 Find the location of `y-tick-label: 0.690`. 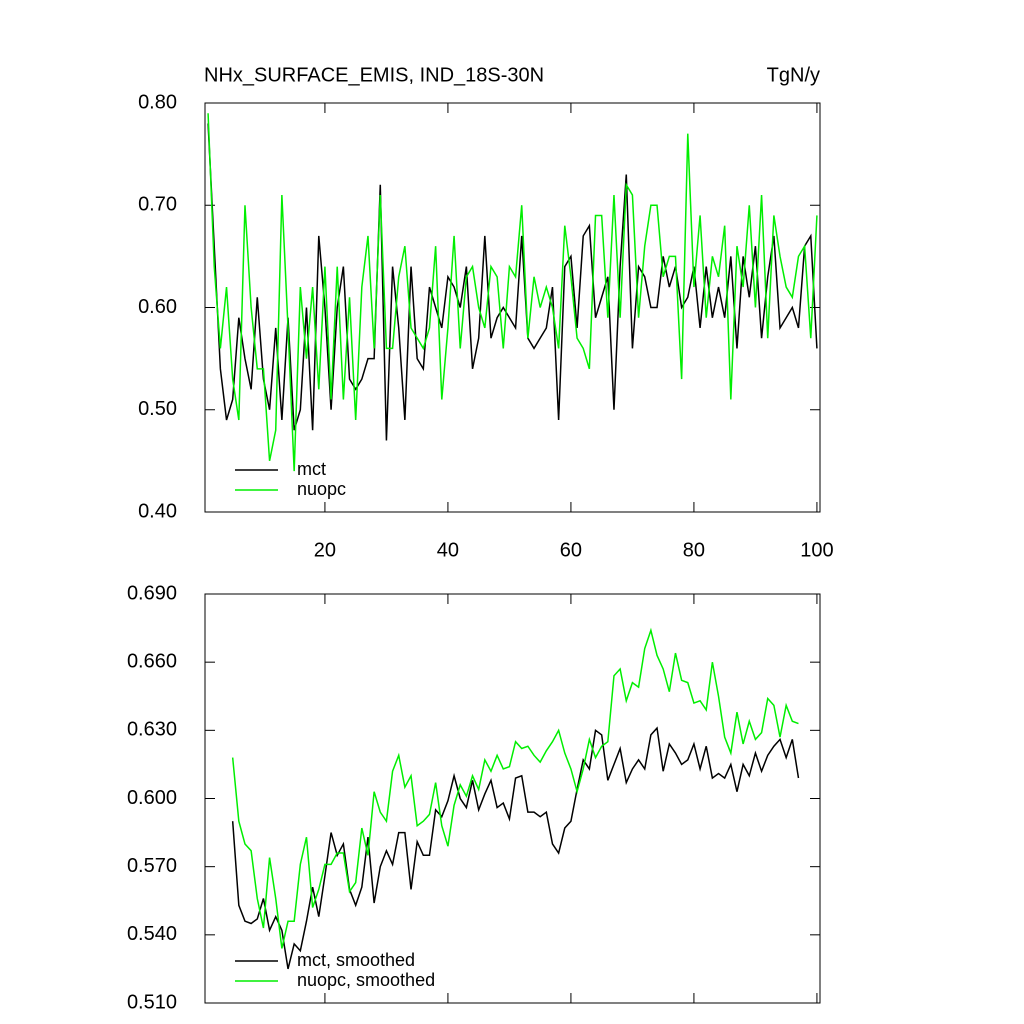

y-tick-label: 0.690 is located at coordinates (152, 593).